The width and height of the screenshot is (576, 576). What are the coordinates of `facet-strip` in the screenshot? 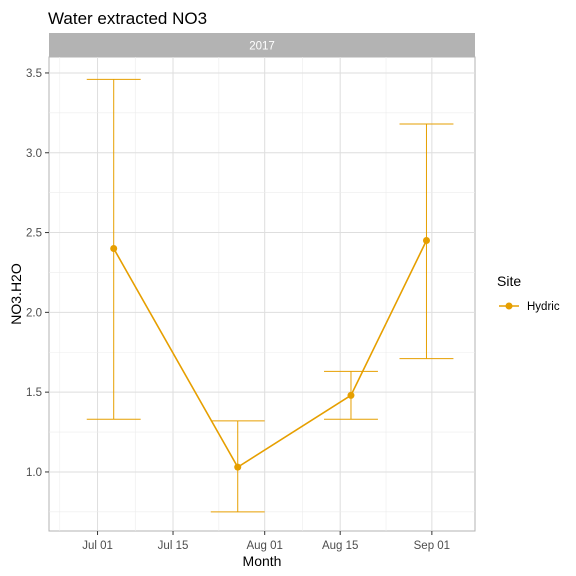 It's located at (262, 45).